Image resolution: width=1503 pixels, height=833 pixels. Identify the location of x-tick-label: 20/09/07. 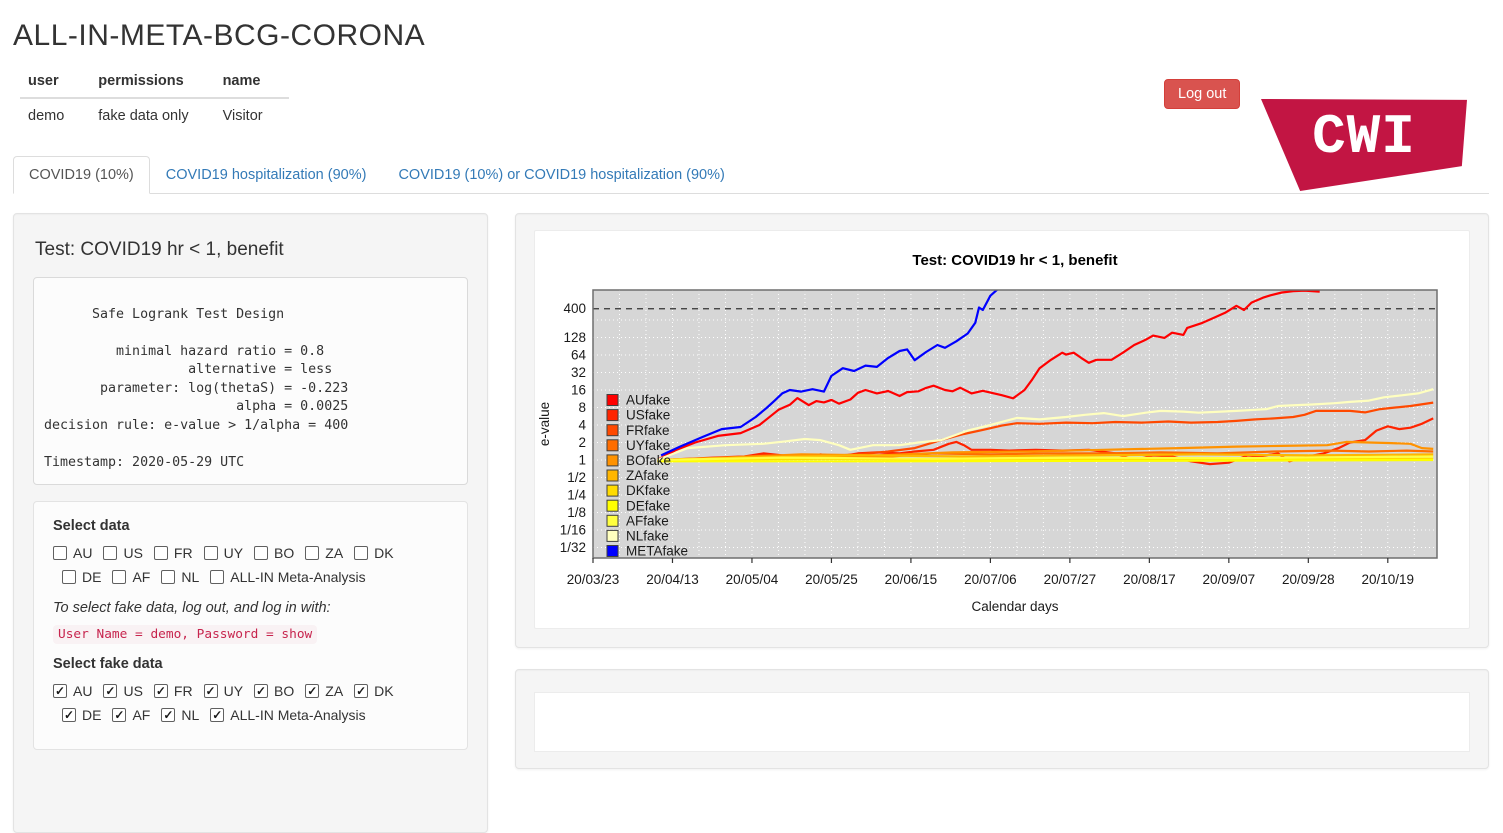
(1229, 579).